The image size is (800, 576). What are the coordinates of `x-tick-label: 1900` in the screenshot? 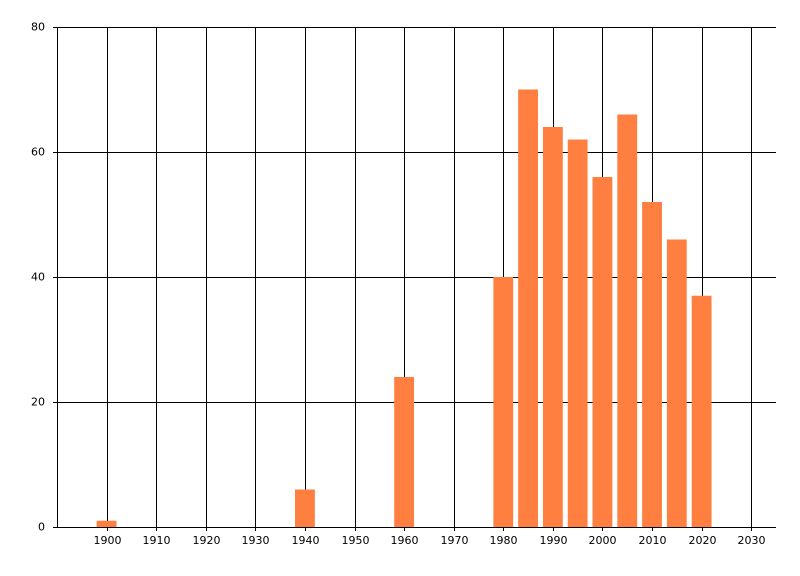 It's located at (108, 540).